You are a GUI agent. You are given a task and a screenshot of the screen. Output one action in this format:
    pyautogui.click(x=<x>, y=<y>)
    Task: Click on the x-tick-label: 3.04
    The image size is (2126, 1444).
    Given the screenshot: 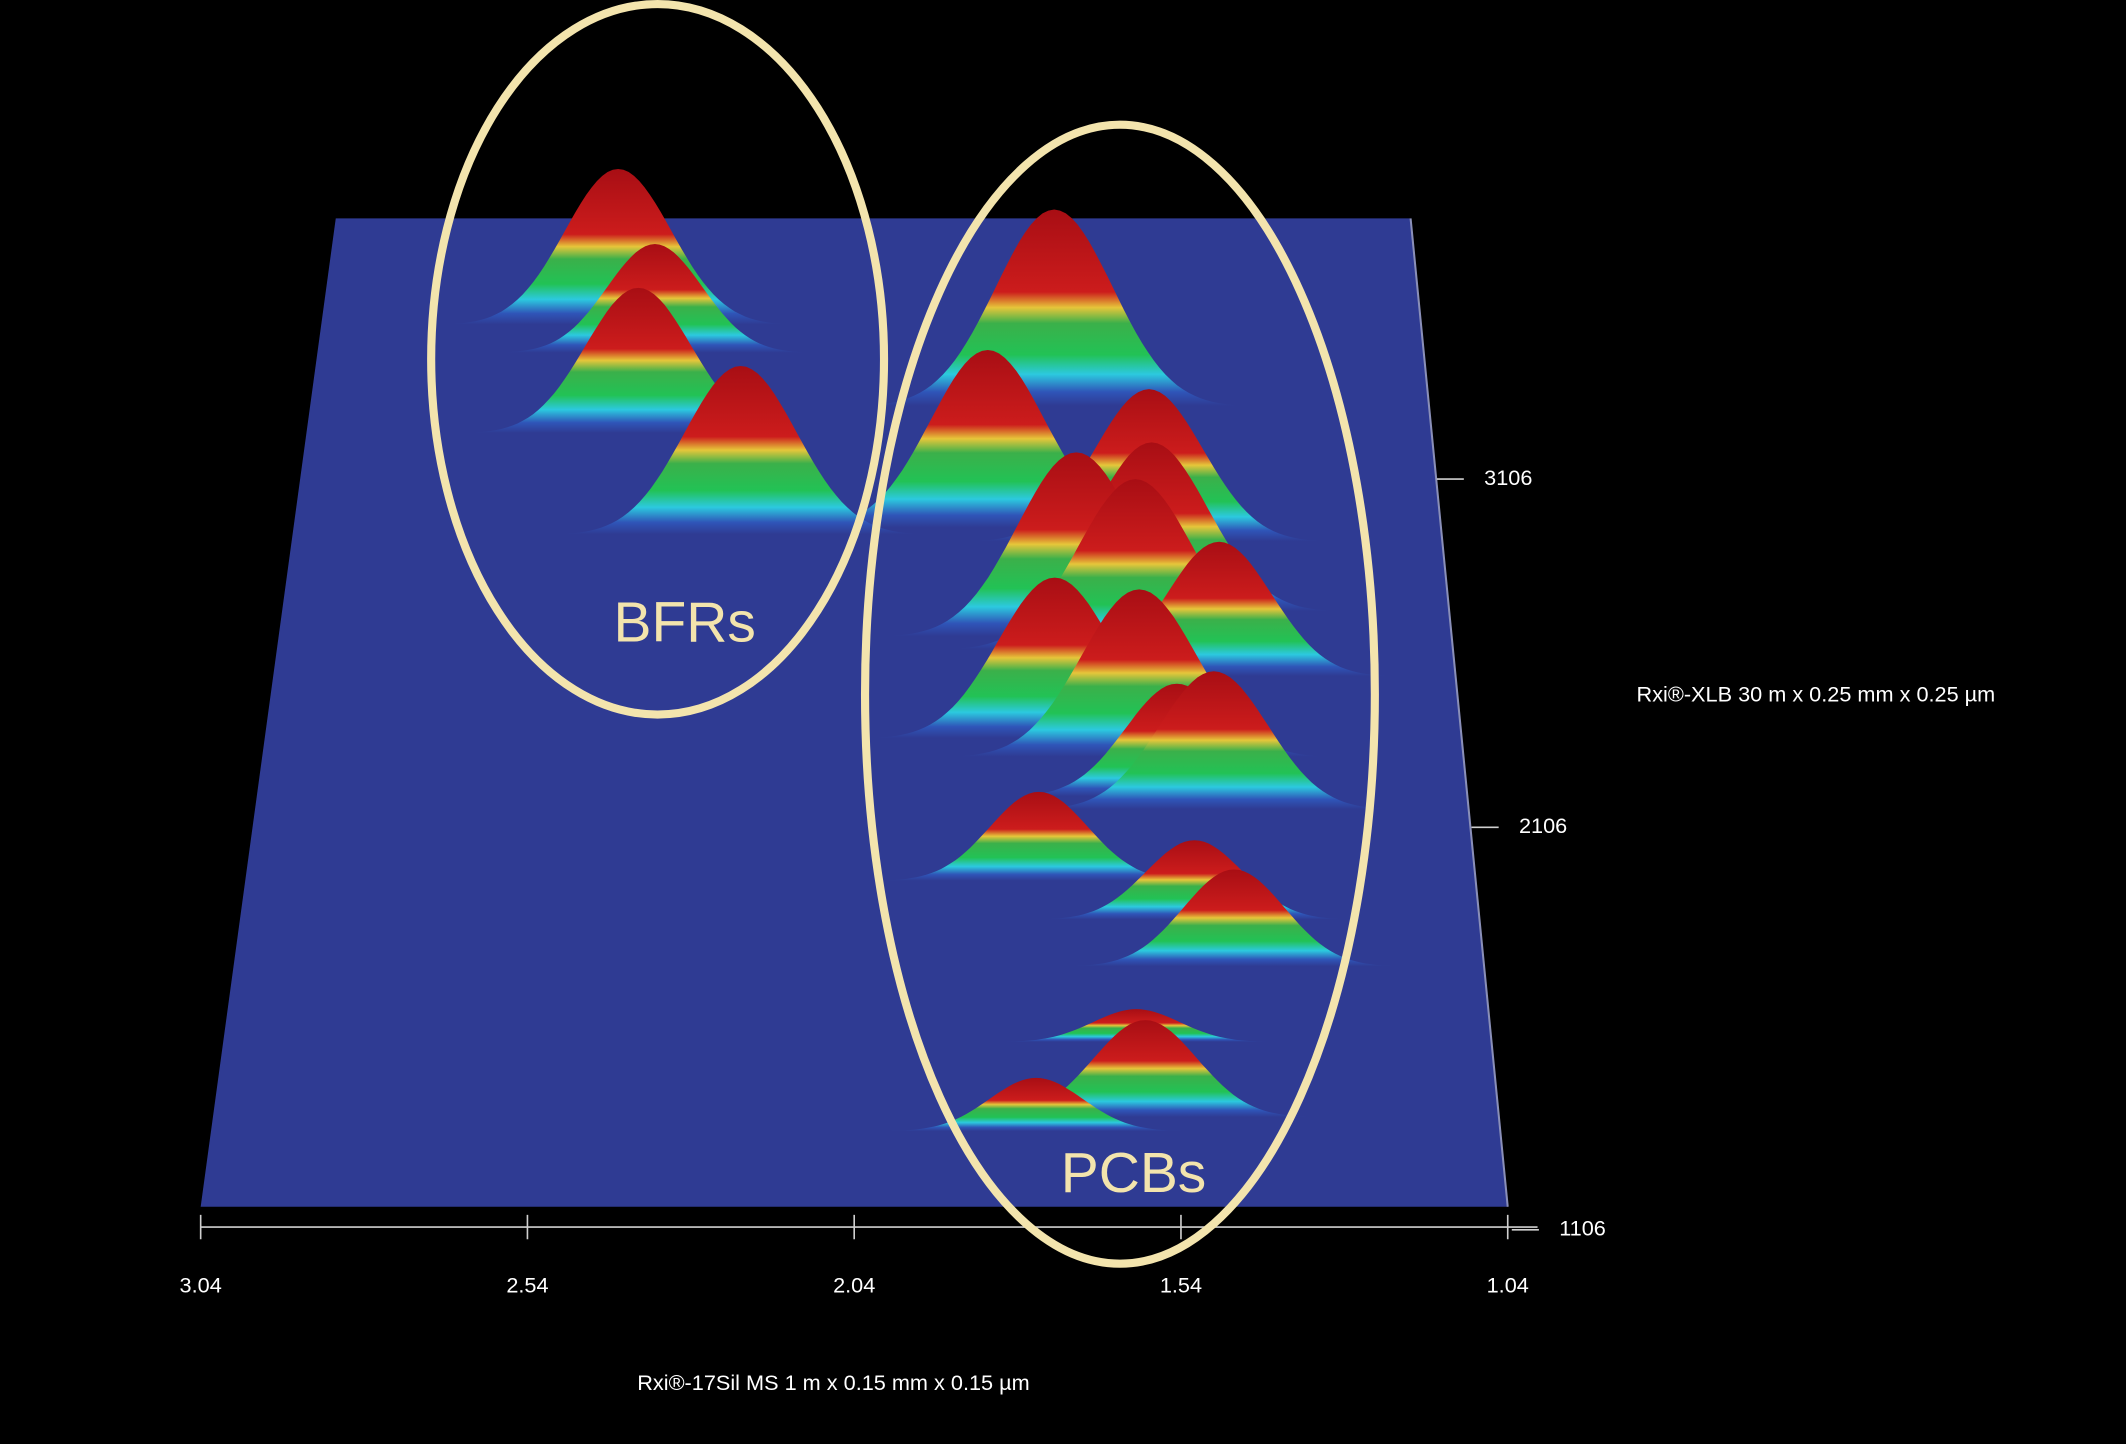 What is the action you would take?
    pyautogui.click(x=201, y=1284)
    